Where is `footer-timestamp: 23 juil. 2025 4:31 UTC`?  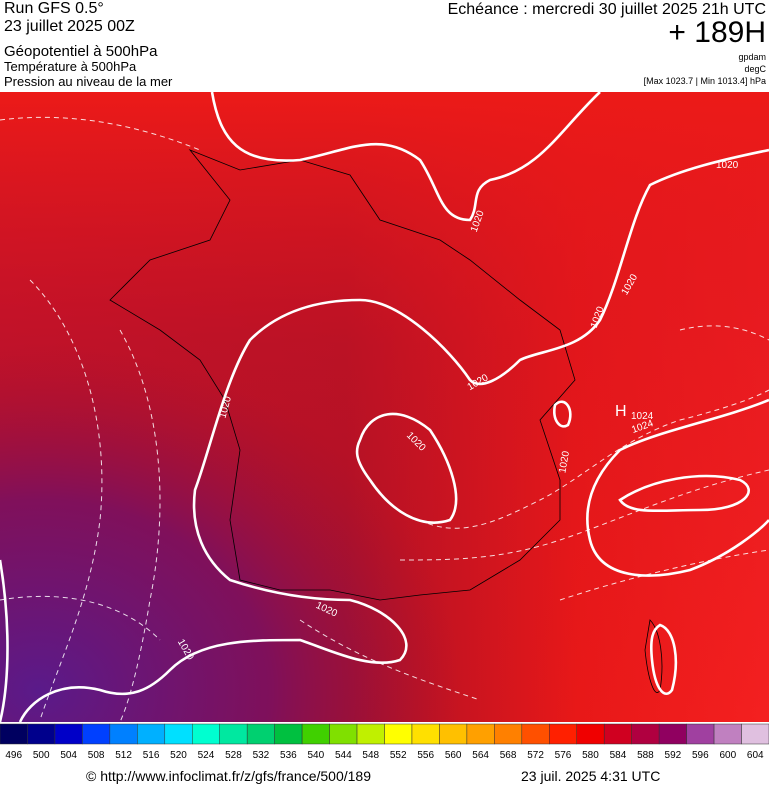
footer-timestamp: 23 juil. 2025 4:31 UTC is located at coordinates (590, 776).